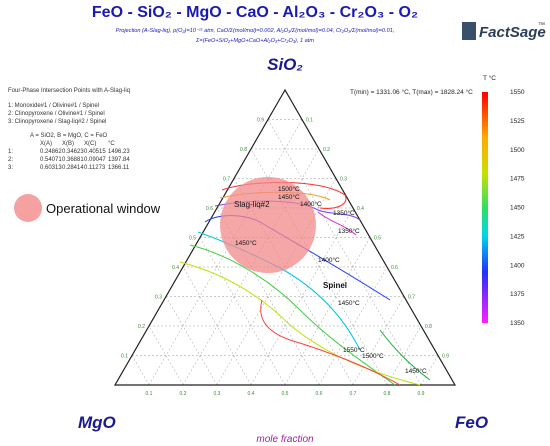 This screenshot has height=446, width=550. What do you see at coordinates (517, 121) in the screenshot?
I see `colorbar-tick-label: 1525` at bounding box center [517, 121].